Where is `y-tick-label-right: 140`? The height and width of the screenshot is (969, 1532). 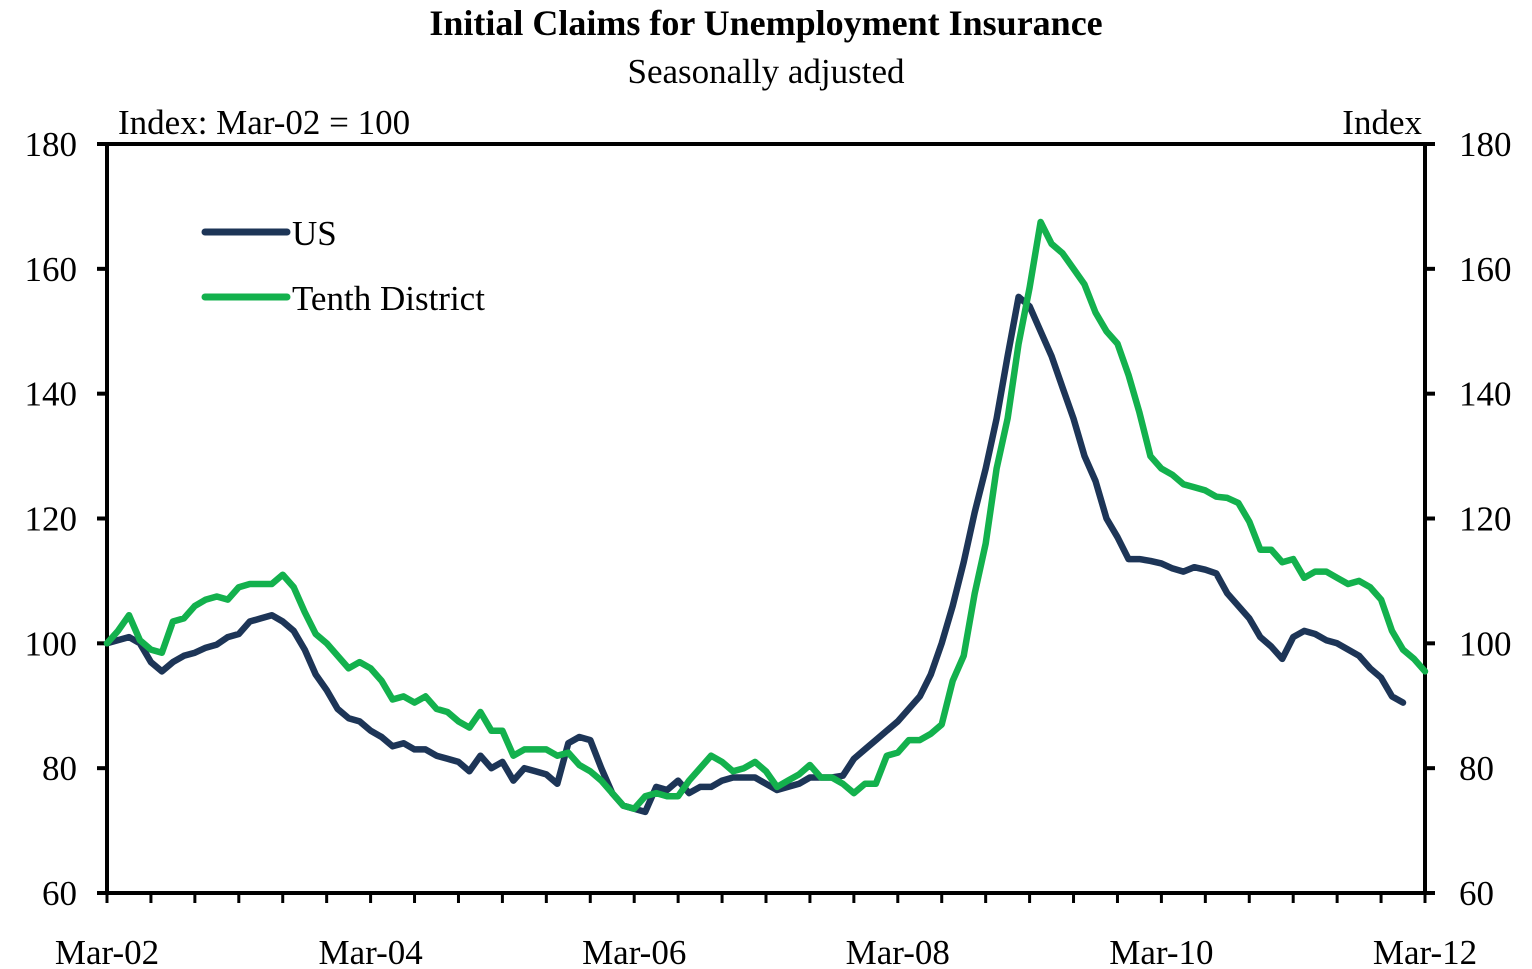
y-tick-label-right: 140 is located at coordinates (1485, 394).